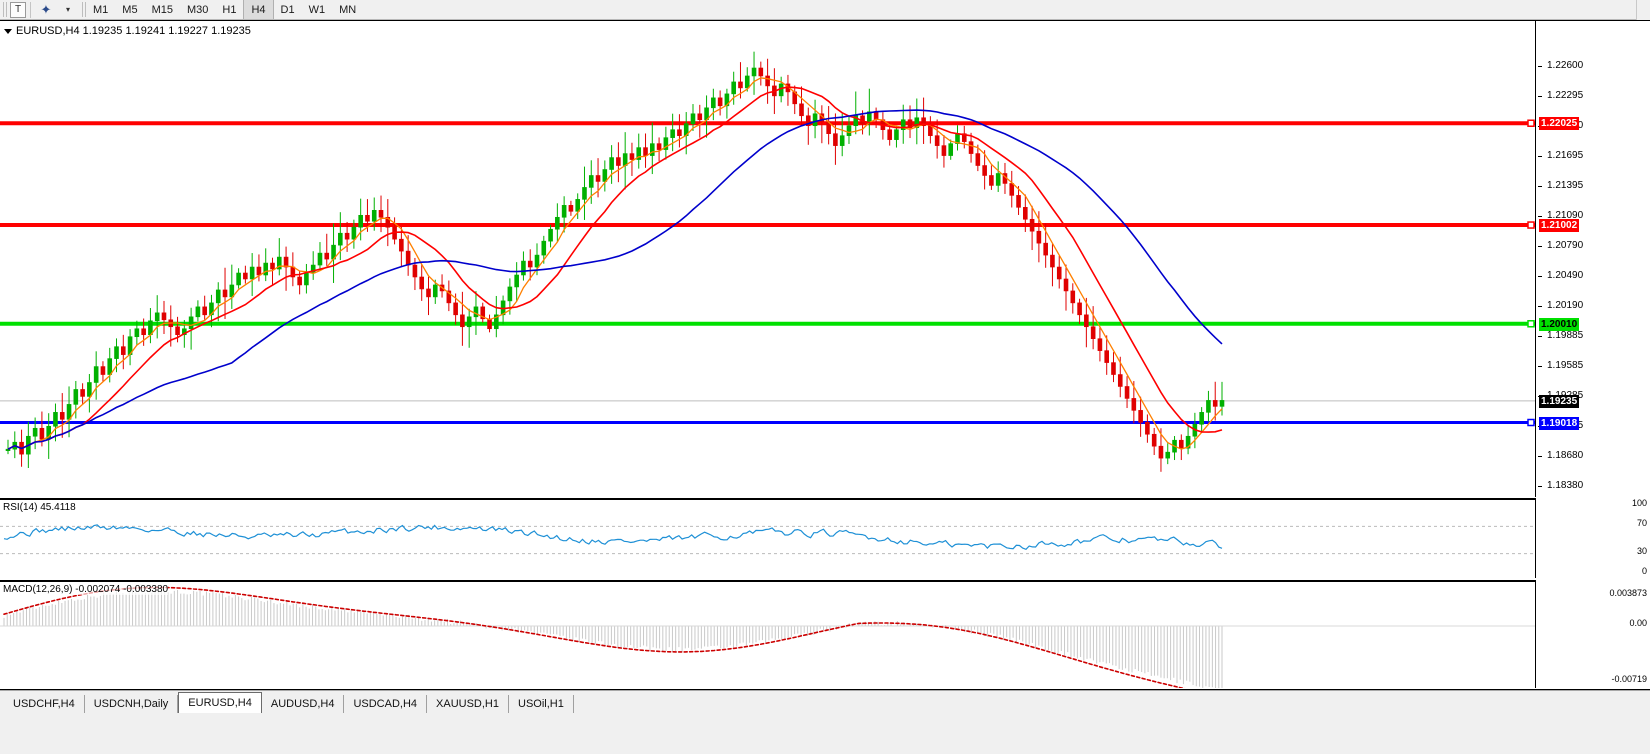 The width and height of the screenshot is (1650, 754). What do you see at coordinates (1629, 679) in the screenshot?
I see `macd-axis-label: -0.00719` at bounding box center [1629, 679].